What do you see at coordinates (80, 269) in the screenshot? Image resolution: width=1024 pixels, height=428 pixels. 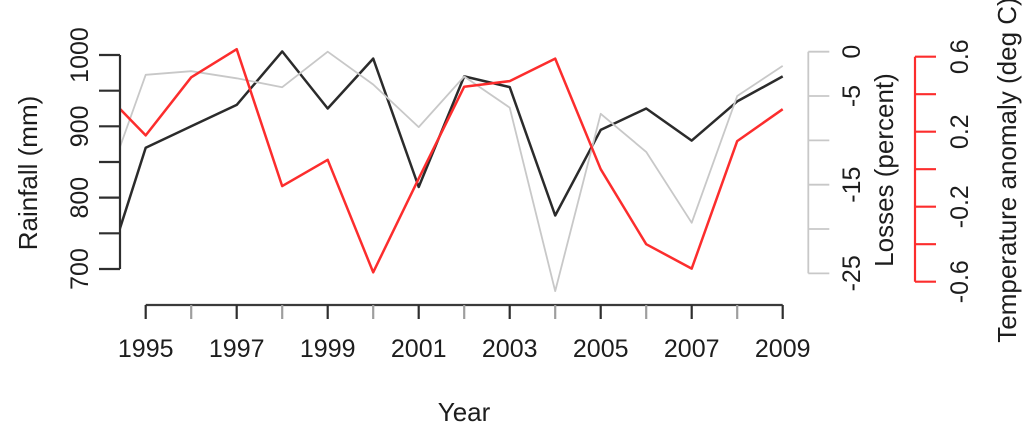 I see `rainfall-tick-label: 700` at bounding box center [80, 269].